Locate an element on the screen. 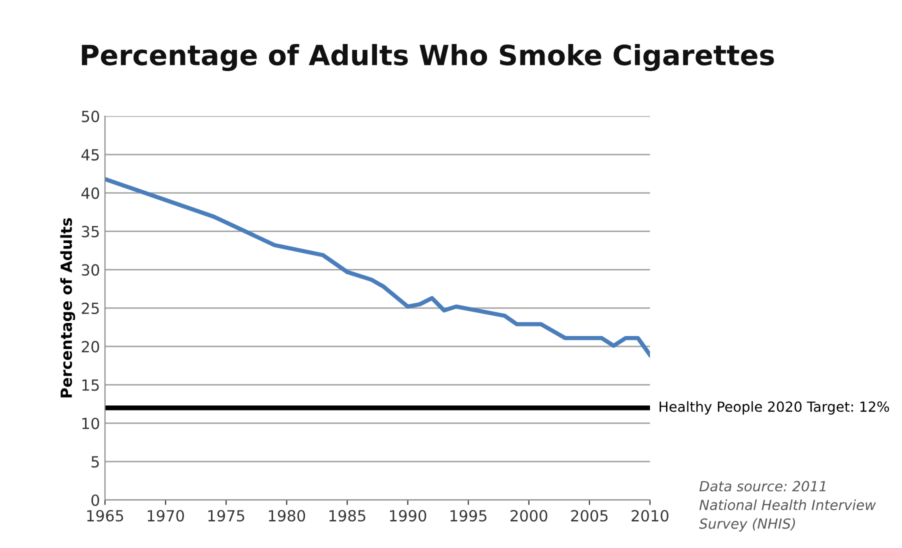  y-tick-label: 40 is located at coordinates (90, 193).